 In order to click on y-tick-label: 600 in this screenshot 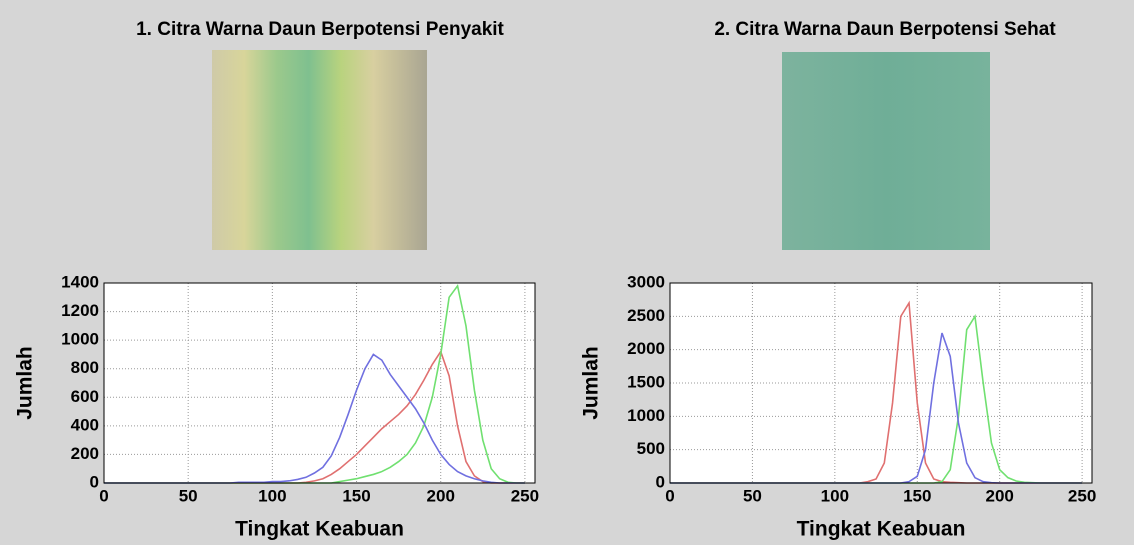, I will do `click(85, 396)`.